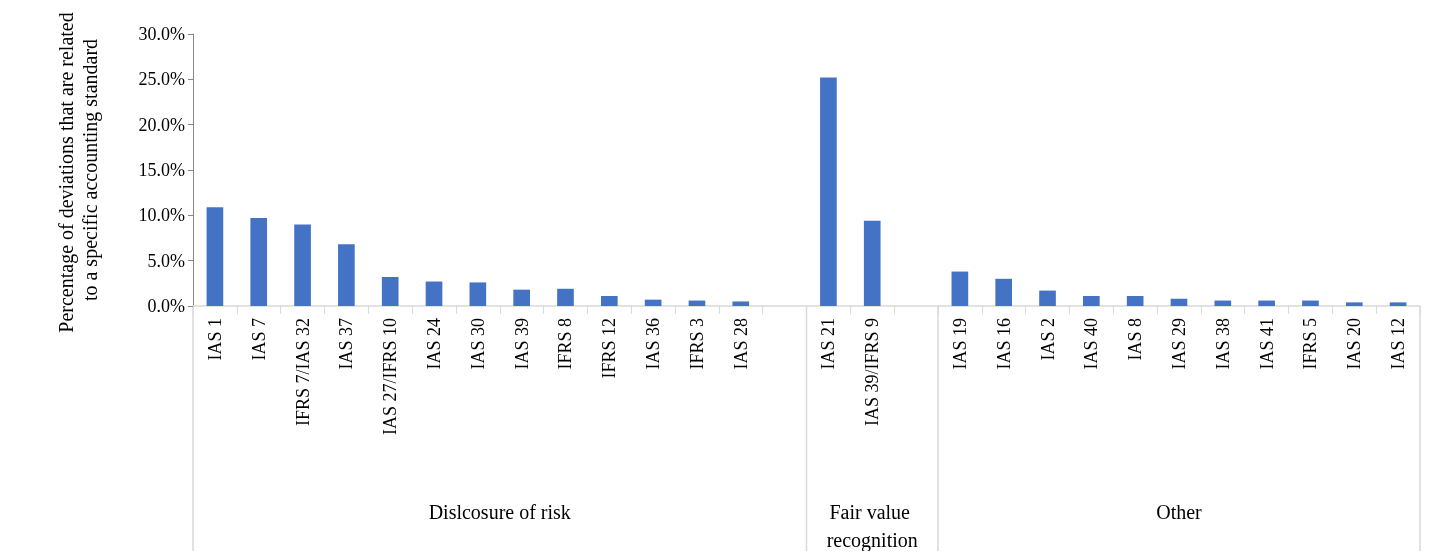 The width and height of the screenshot is (1434, 559). I want to click on y-tick-label: 10.0%, so click(161, 215).